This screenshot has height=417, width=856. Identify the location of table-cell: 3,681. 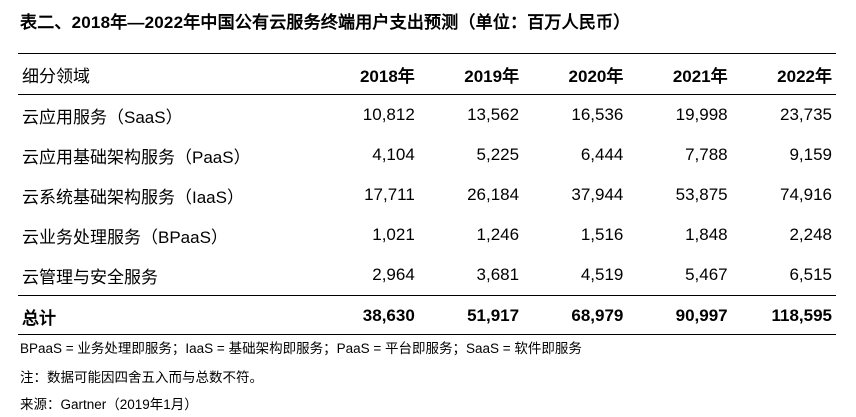
(498, 274).